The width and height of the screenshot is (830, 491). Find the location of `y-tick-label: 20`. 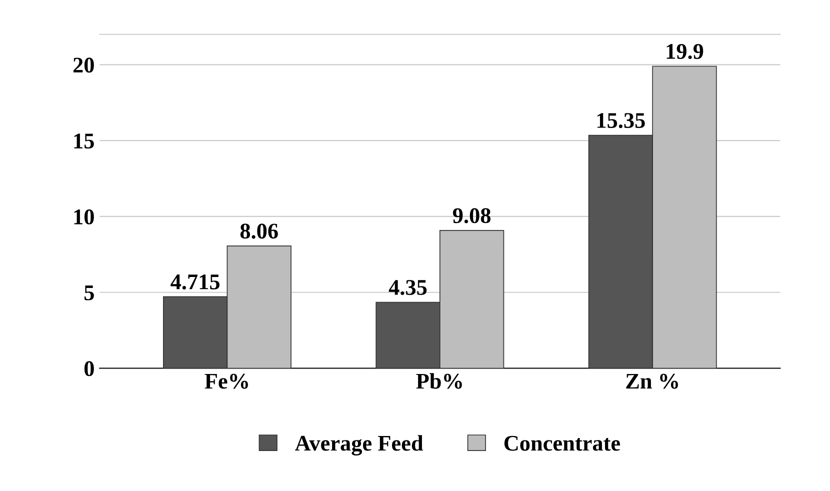

y-tick-label: 20 is located at coordinates (83, 65).